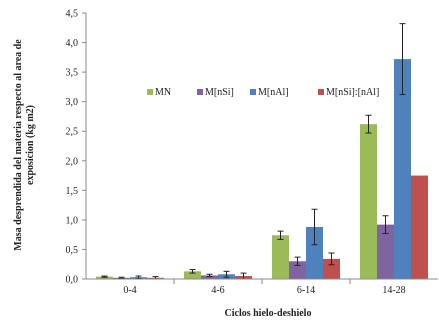 The height and width of the screenshot is (320, 439). Describe the element at coordinates (72, 250) in the screenshot. I see `y-tick-label: 0,5` at that location.